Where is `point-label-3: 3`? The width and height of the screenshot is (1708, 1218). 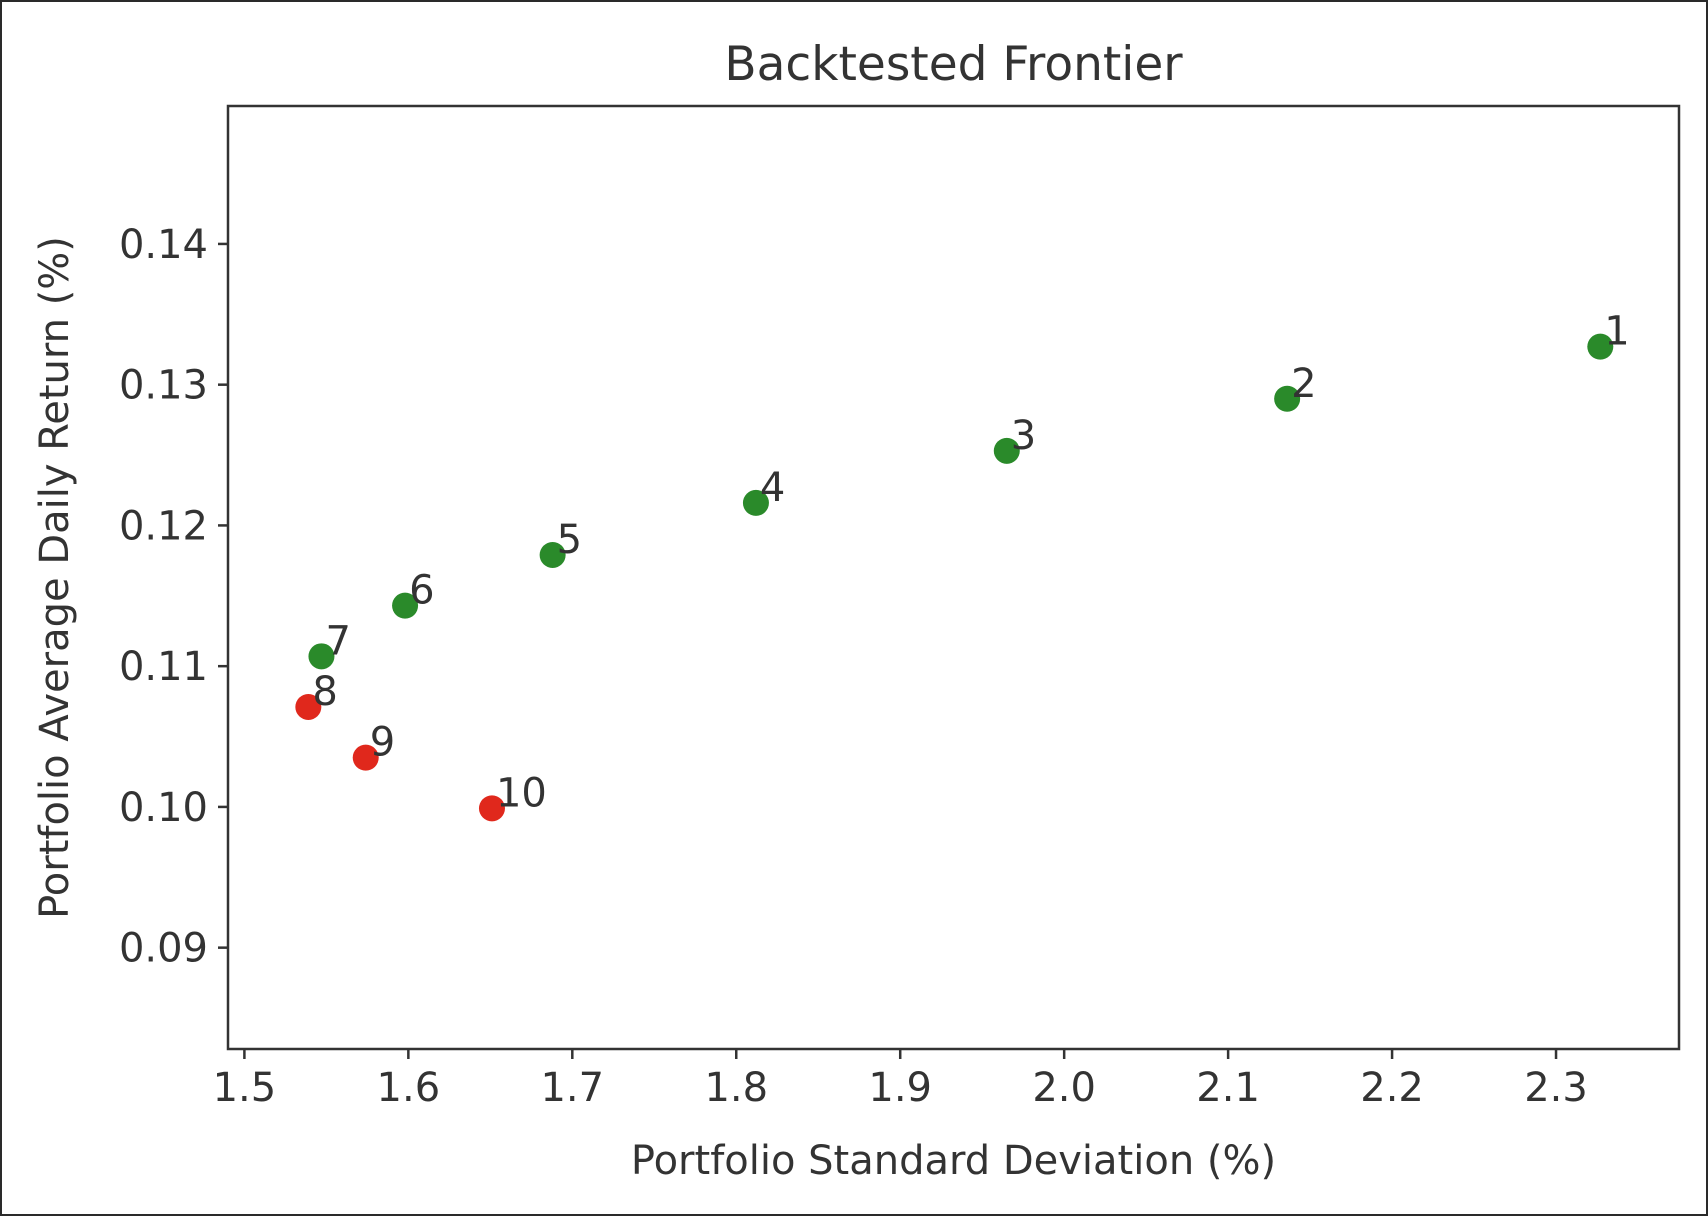 point-label-3: 3 is located at coordinates (1023, 436).